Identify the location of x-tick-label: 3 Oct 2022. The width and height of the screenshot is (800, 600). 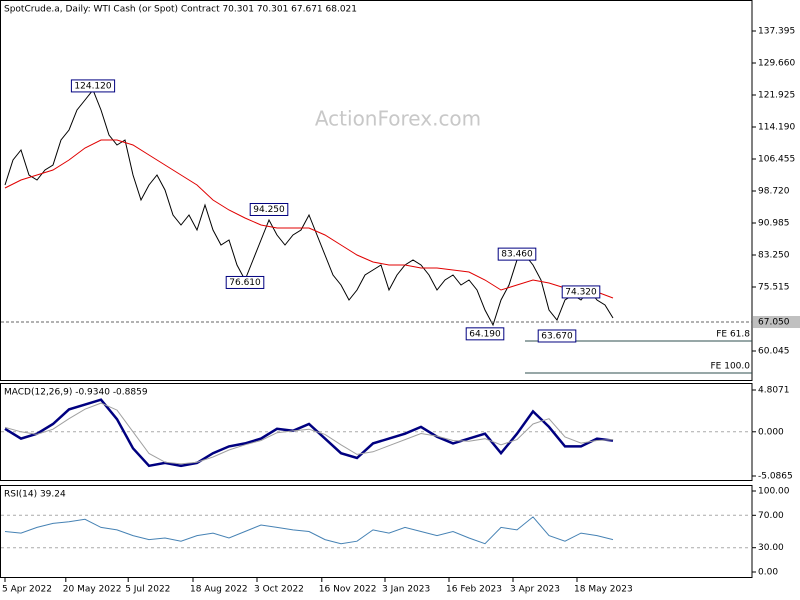
(279, 590).